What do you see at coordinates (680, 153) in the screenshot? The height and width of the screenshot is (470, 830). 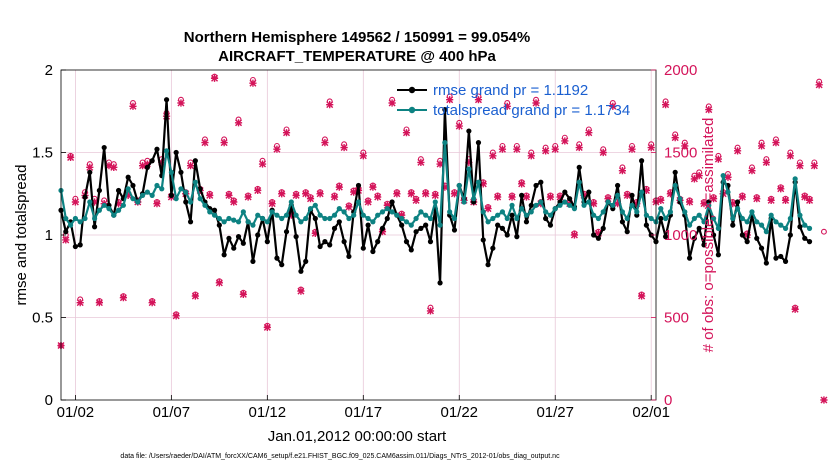 I see `y-right-tick-label: 1500` at bounding box center [680, 153].